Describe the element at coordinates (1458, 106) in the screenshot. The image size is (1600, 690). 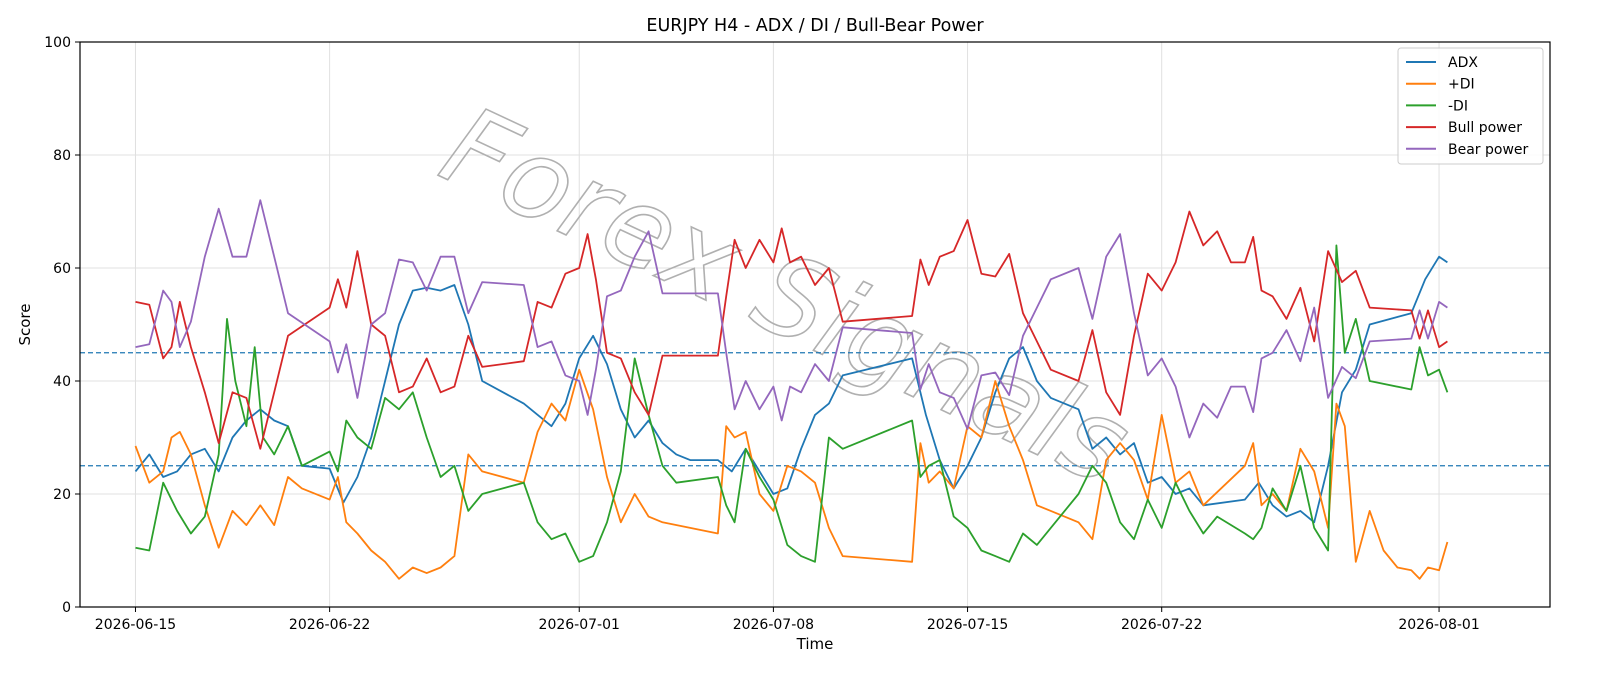
I see `legend-label-di: -DI` at that location.